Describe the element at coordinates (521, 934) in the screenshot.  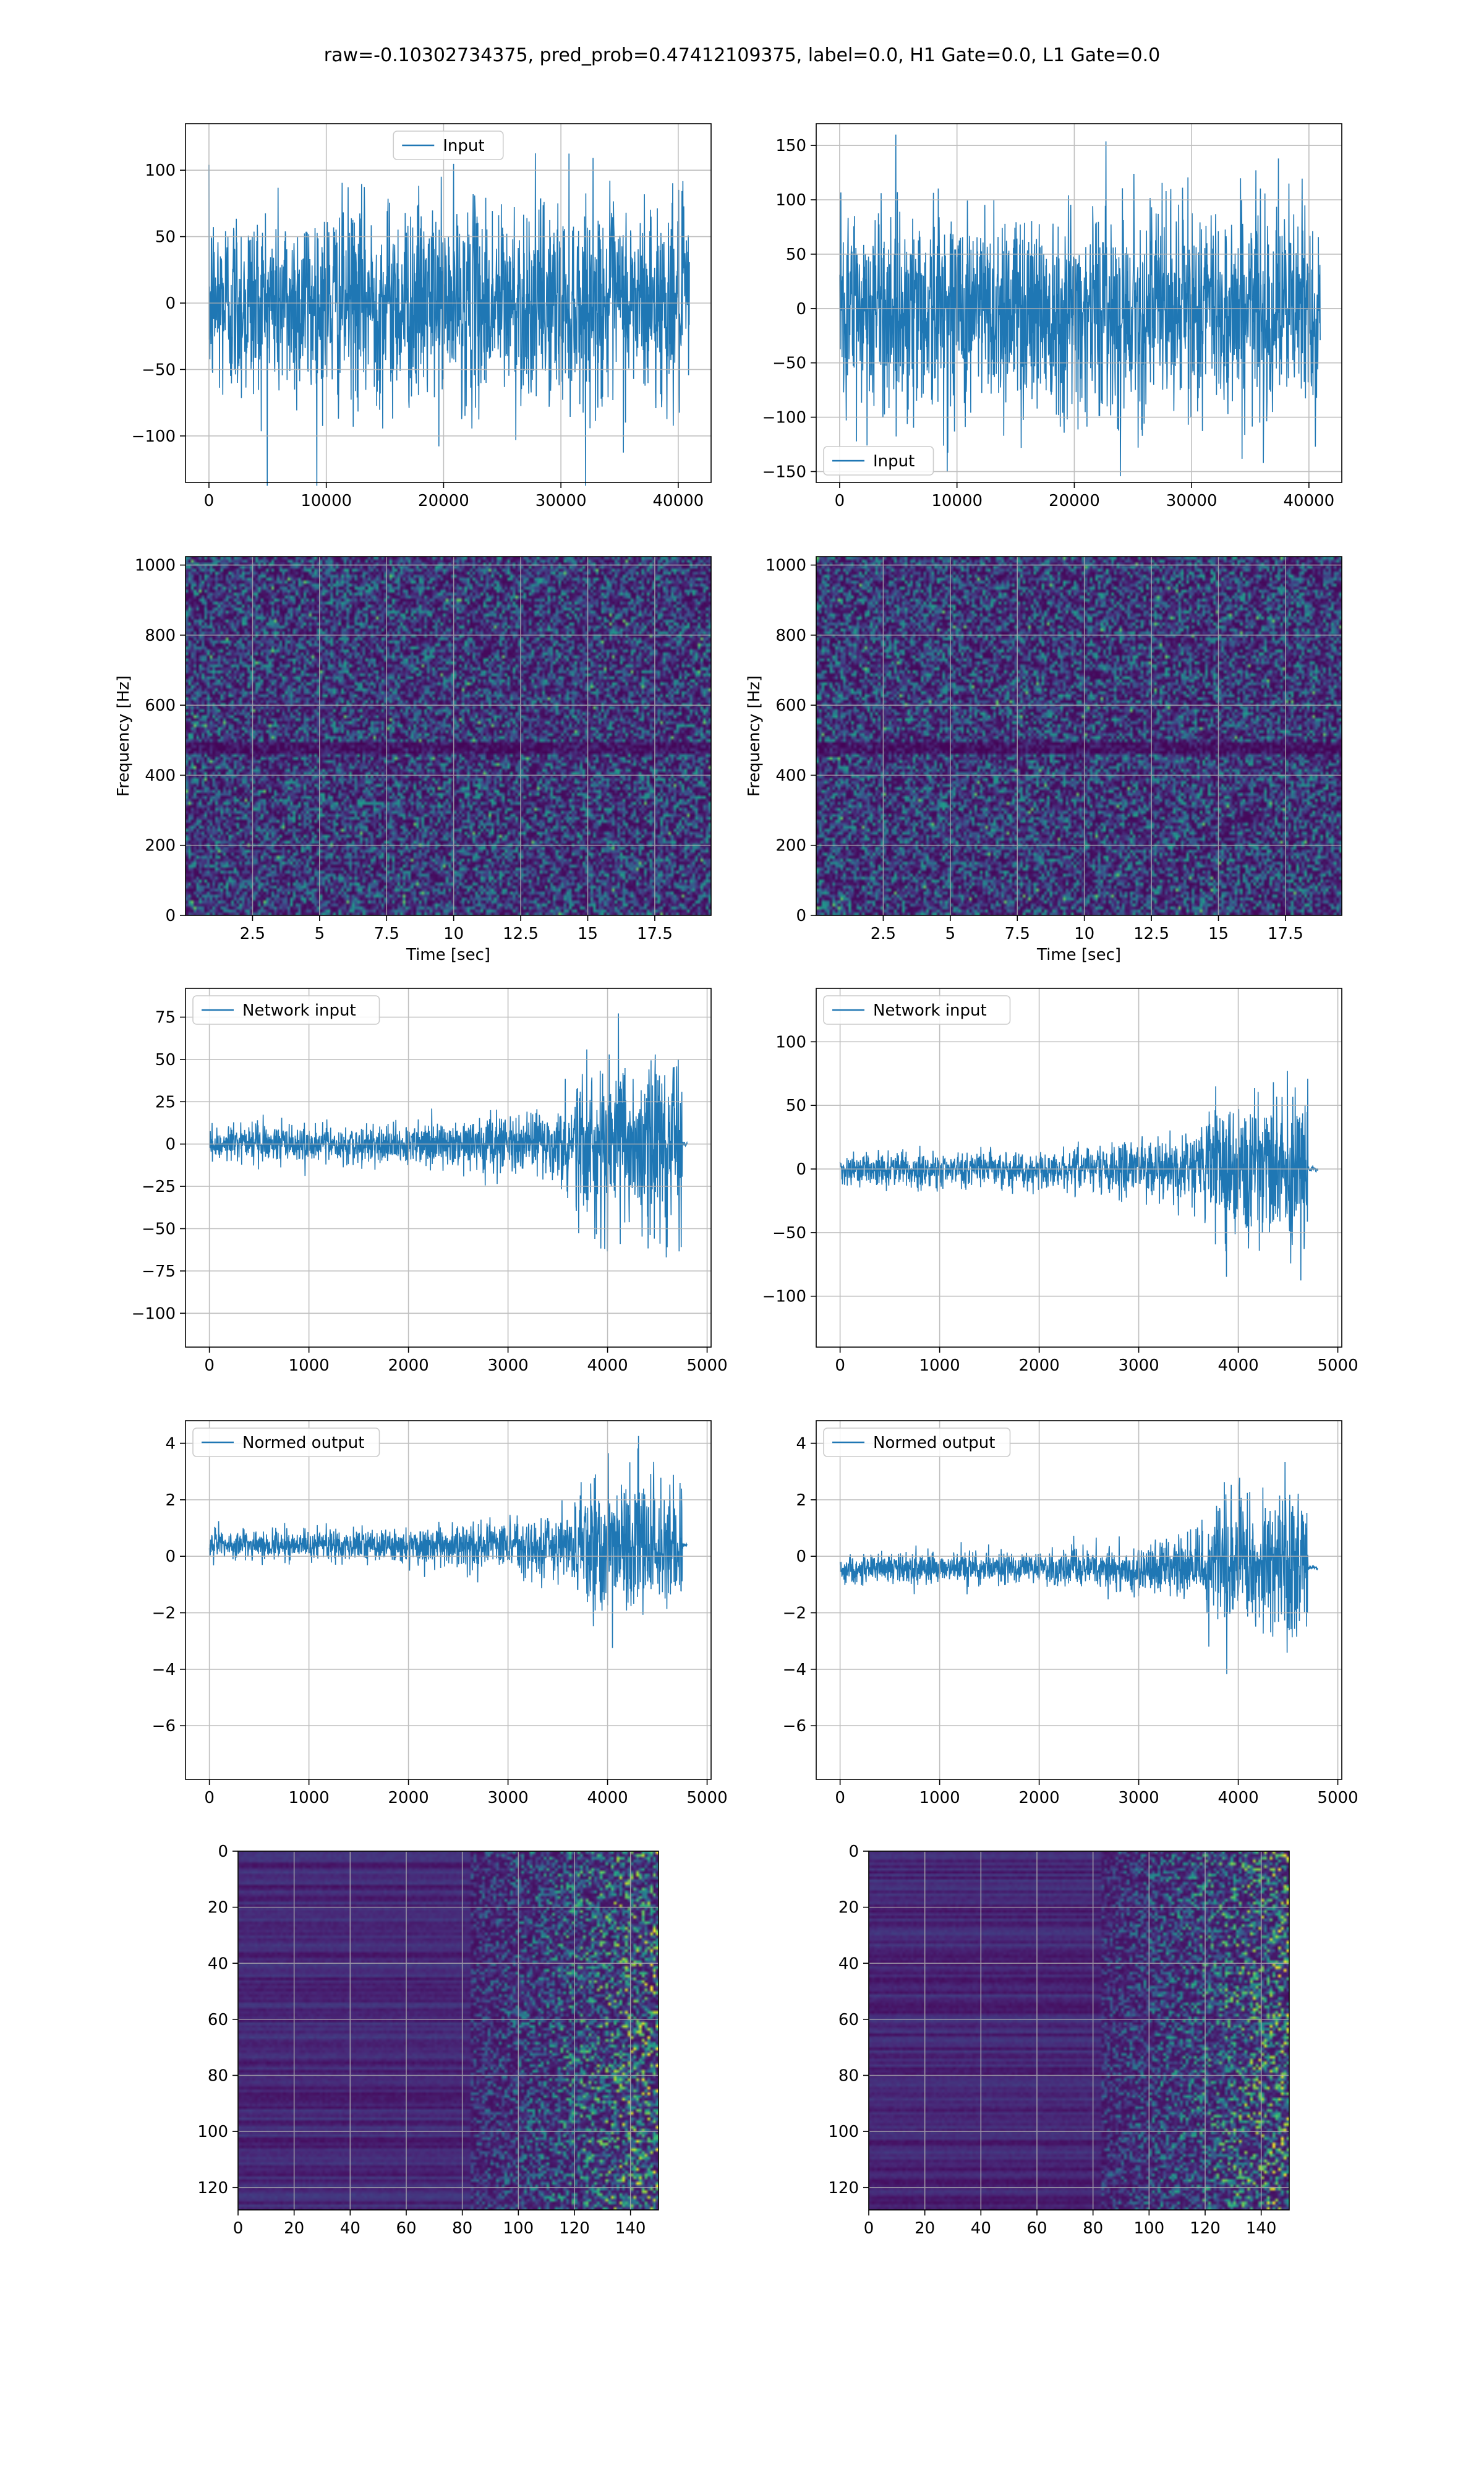
I see `x-tick-label: 12.5` at that location.